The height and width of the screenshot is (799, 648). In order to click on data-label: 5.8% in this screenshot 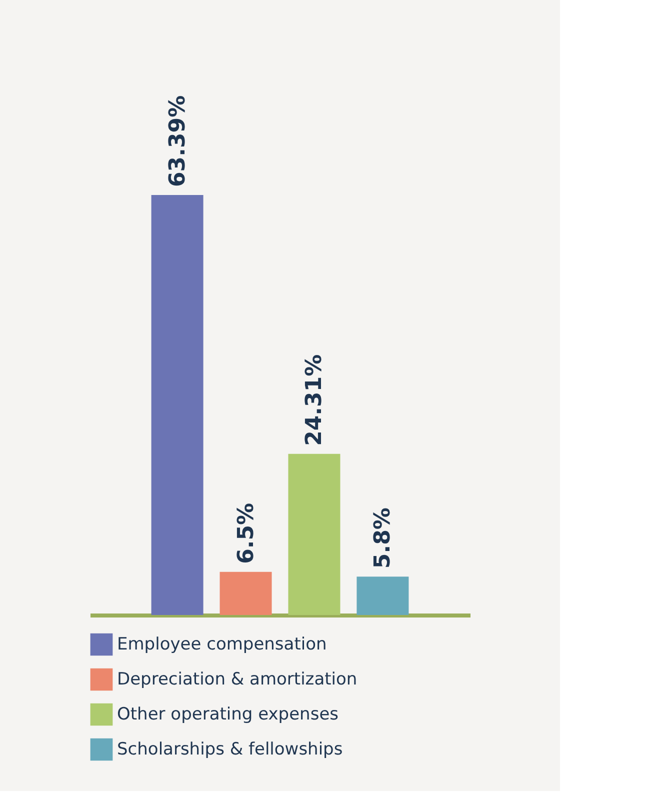, I will do `click(383, 538)`.